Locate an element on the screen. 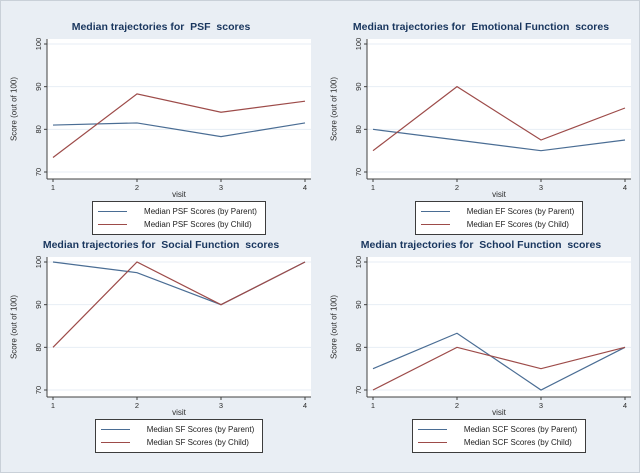 Image resolution: width=640 pixels, height=473 pixels. sf-plot-area: 70 80 90 100 1 2 3 4 is located at coordinates (172, 333).